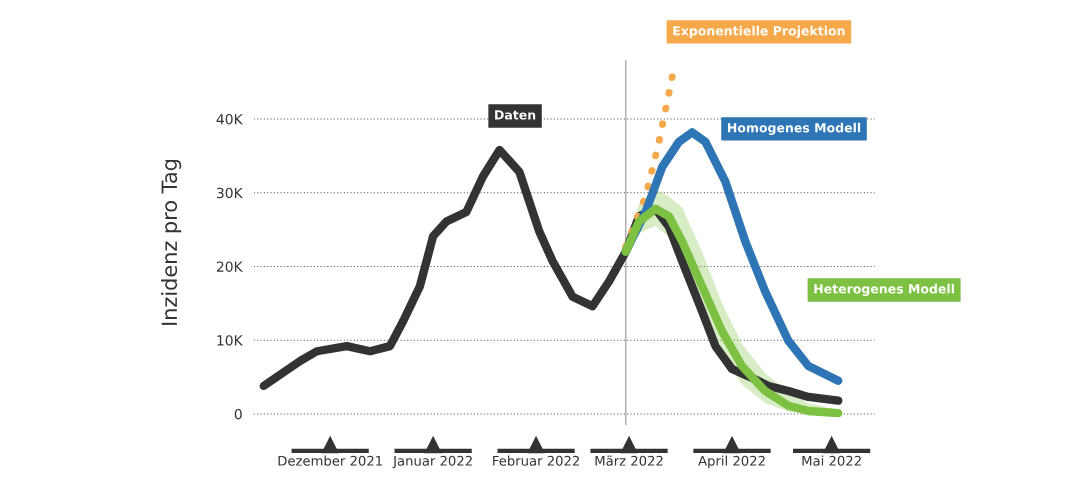 This screenshot has height=500, width=1080. What do you see at coordinates (330, 460) in the screenshot?
I see `x-tick-label: Dezember 2021` at bounding box center [330, 460].